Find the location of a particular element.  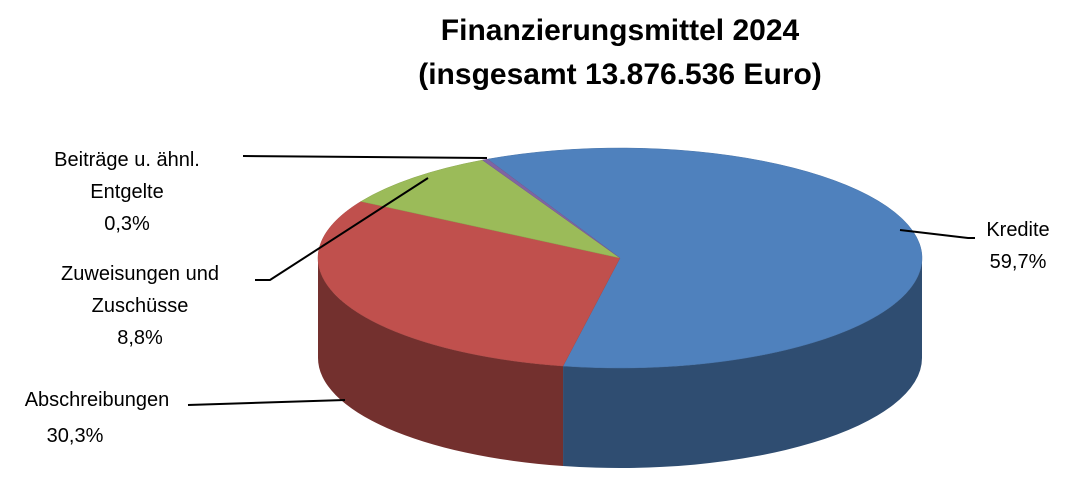

value-label: 0,3% is located at coordinates (127, 224).